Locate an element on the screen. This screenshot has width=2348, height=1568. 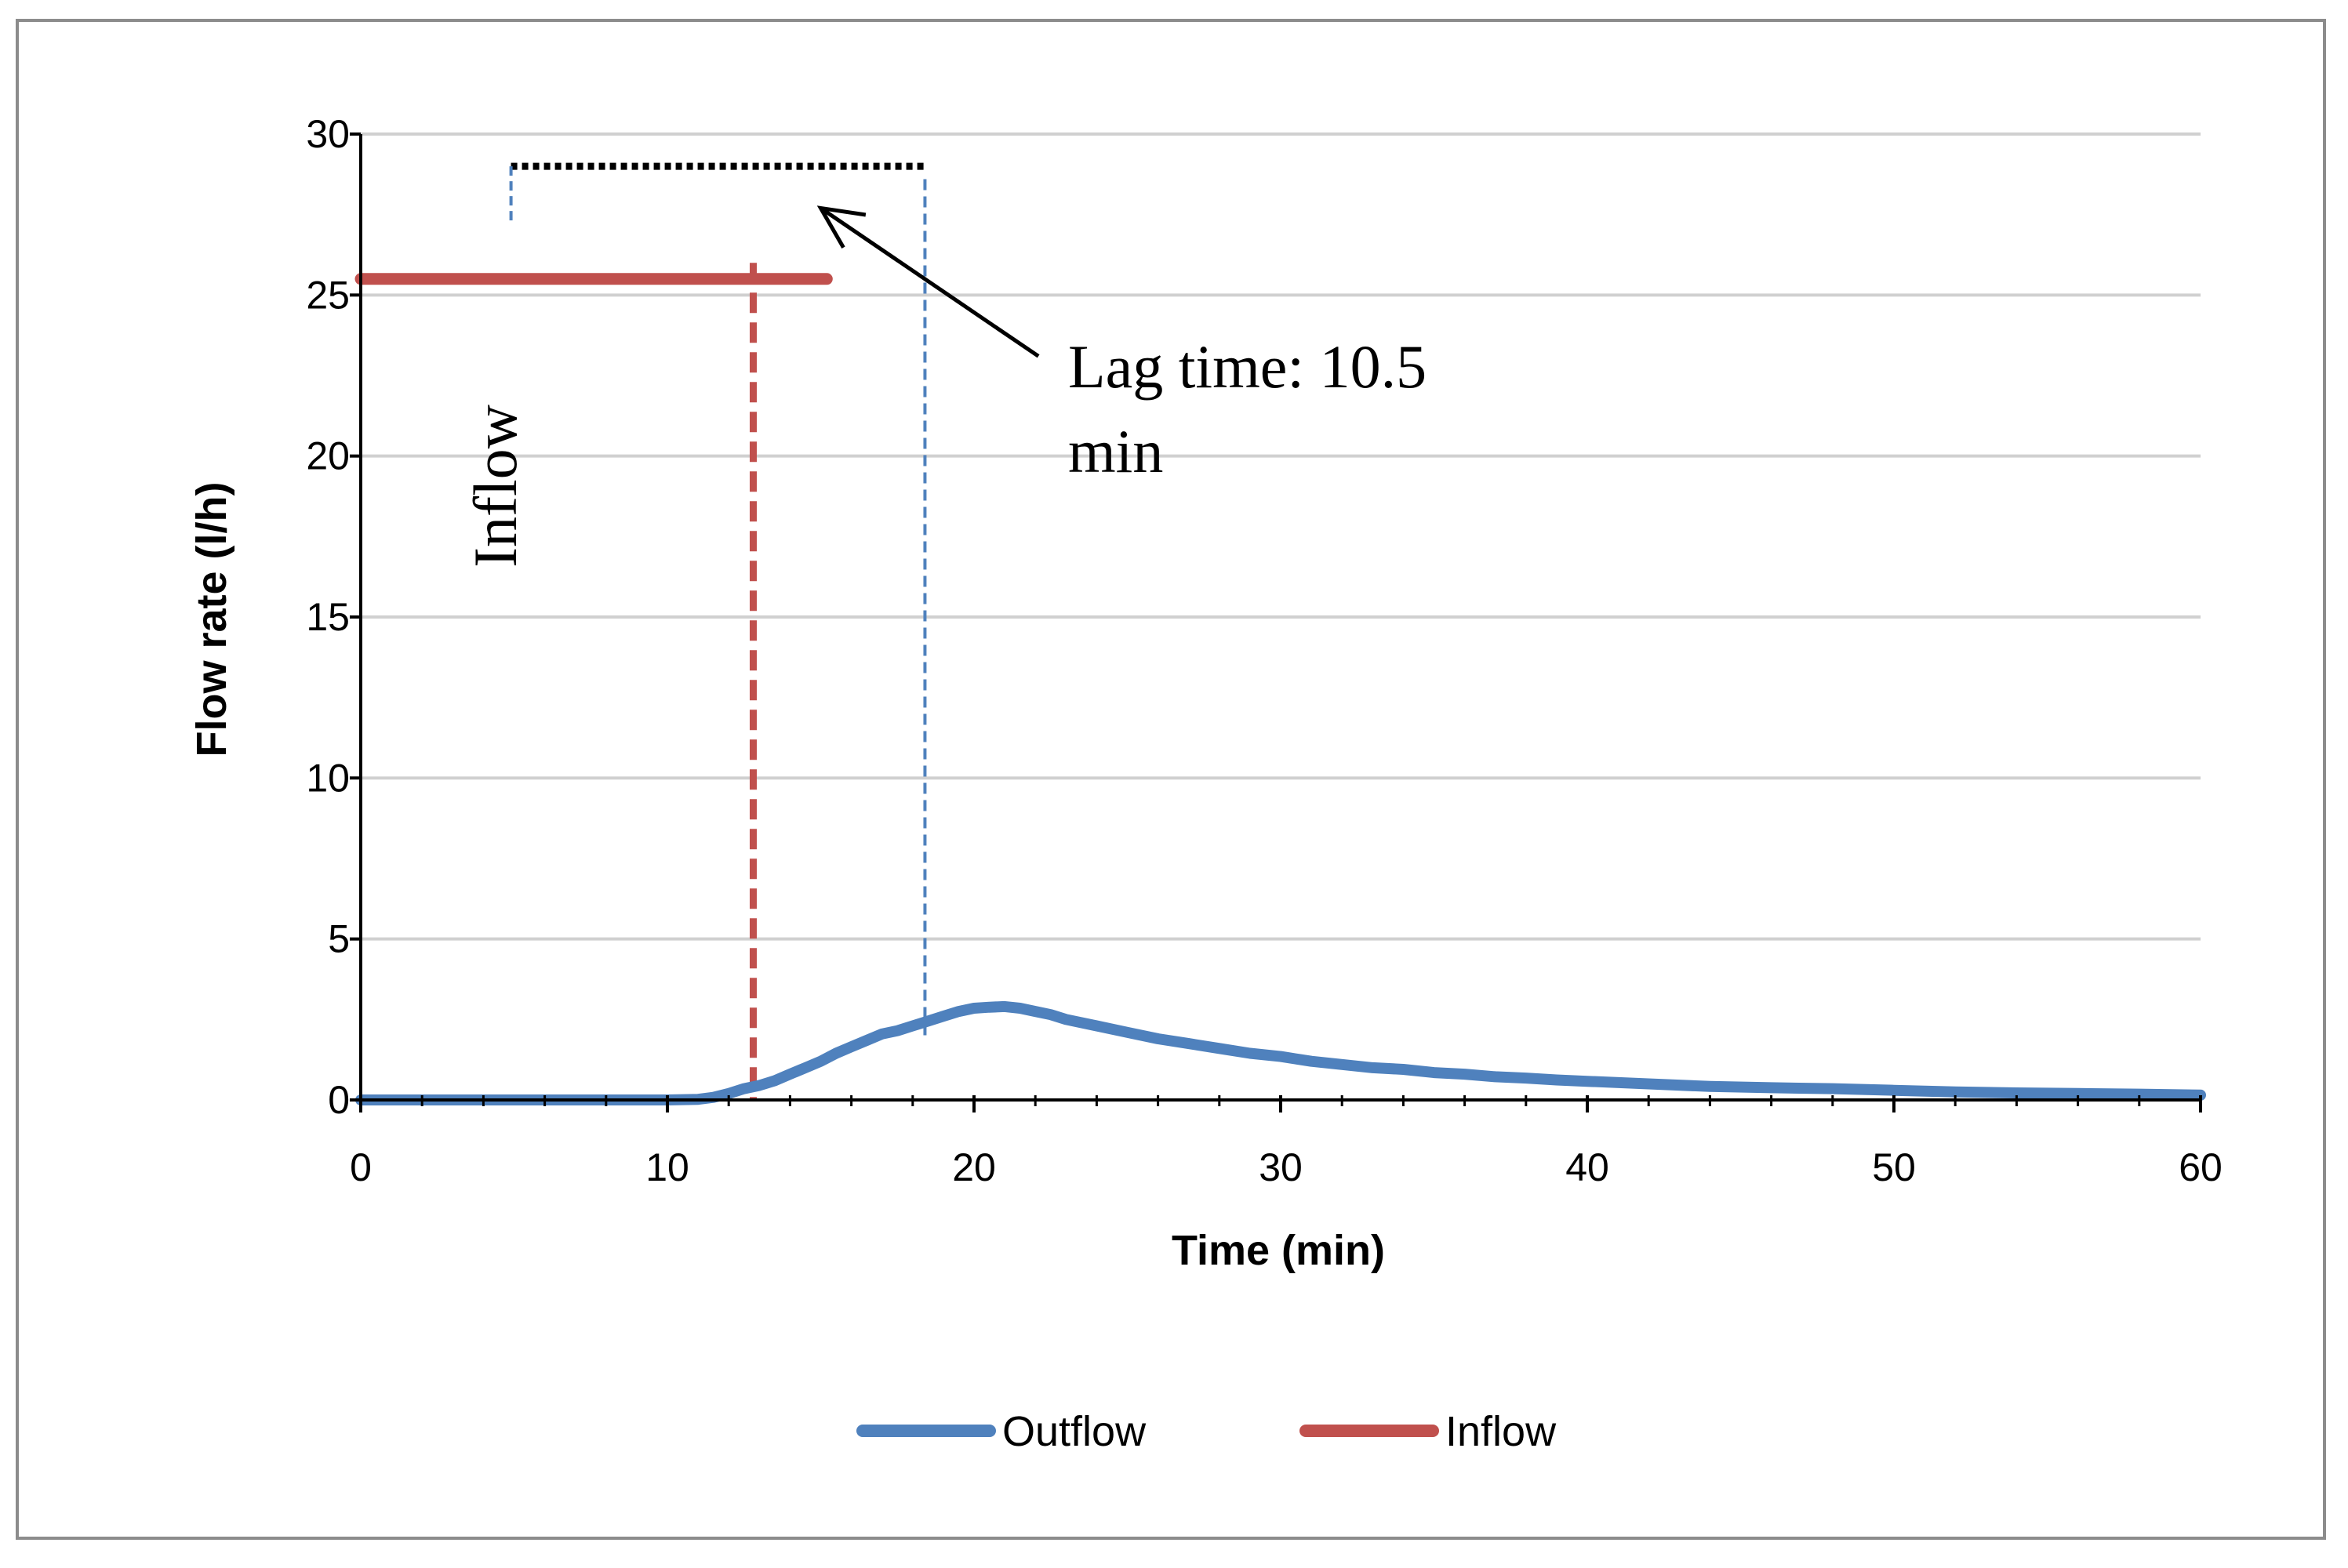
y-tick-label-30: 30 is located at coordinates (328, 134).